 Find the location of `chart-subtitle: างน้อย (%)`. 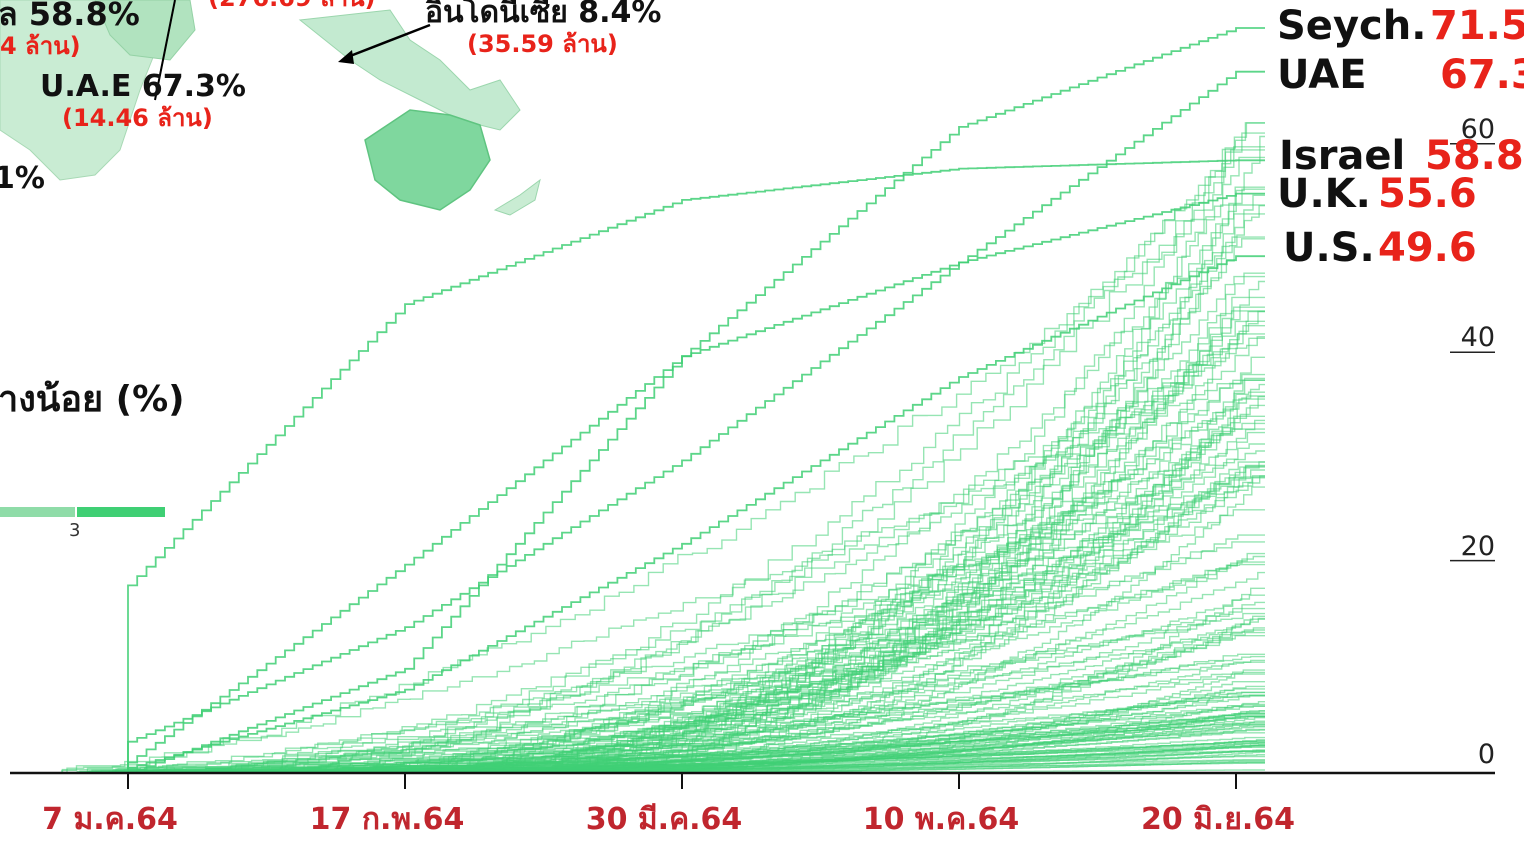

chart-subtitle: างน้อย (%) is located at coordinates (92, 399).